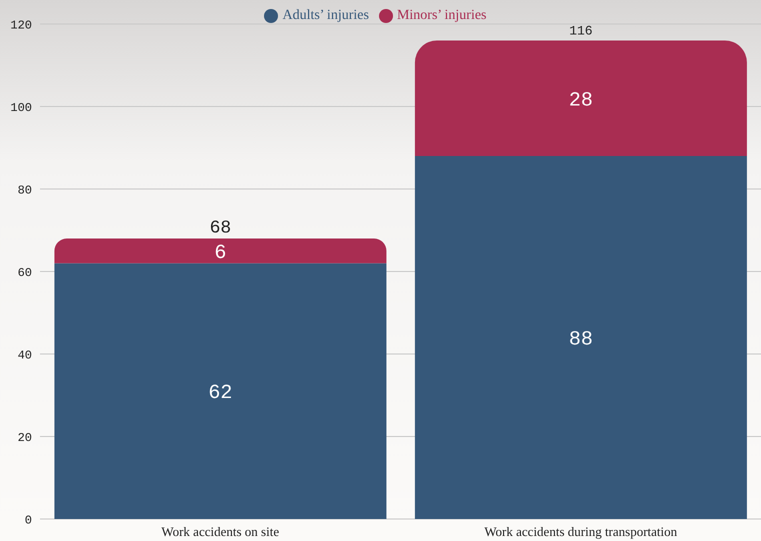  Describe the element at coordinates (25, 273) in the screenshot. I see `y-tick-label: 60` at that location.